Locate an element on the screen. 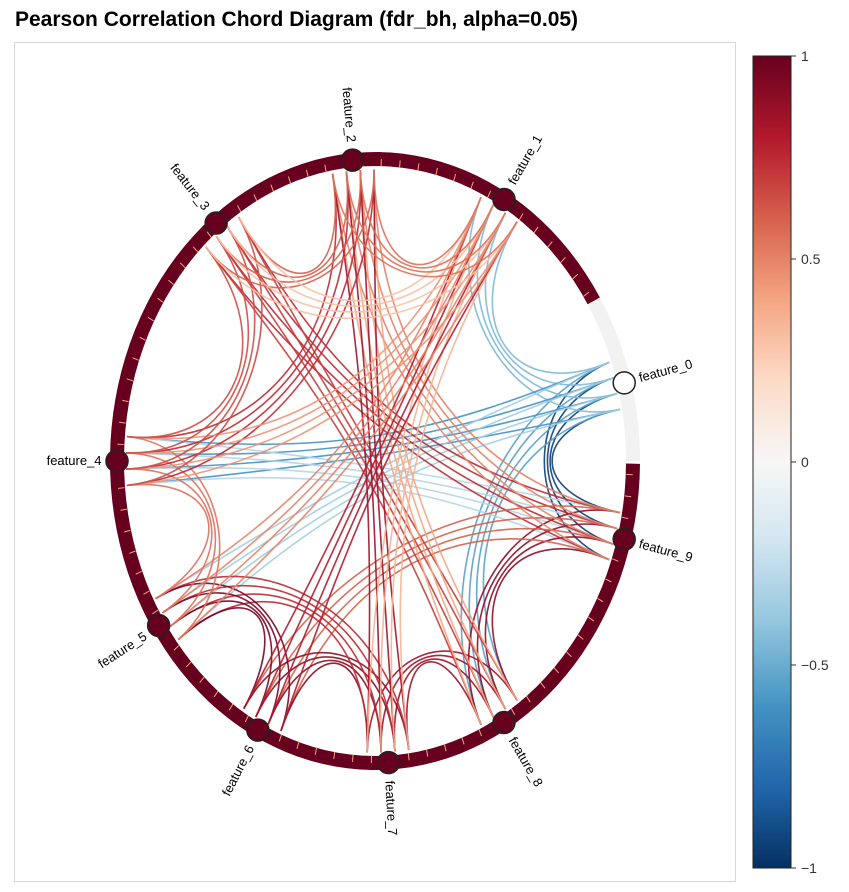  colorbar-tick-label: 0 is located at coordinates (805, 462).